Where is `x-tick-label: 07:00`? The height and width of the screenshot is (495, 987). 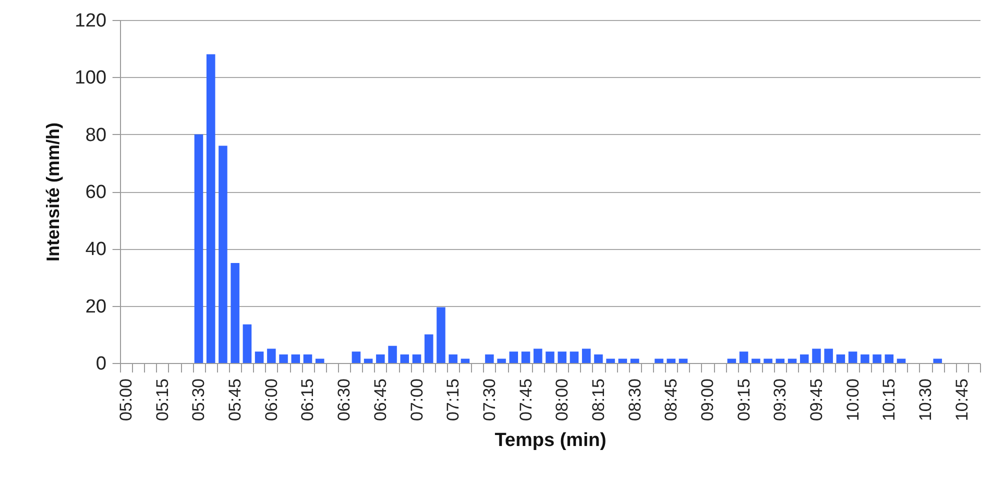 x-tick-label: 07:00 is located at coordinates (416, 400).